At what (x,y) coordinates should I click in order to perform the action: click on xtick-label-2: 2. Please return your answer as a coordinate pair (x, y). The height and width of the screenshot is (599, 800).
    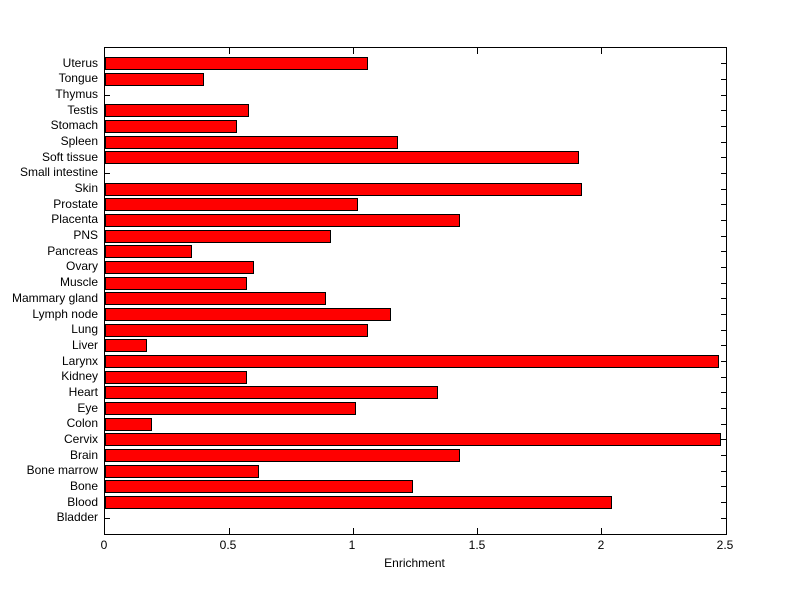
    Looking at the image, I should click on (601, 545).